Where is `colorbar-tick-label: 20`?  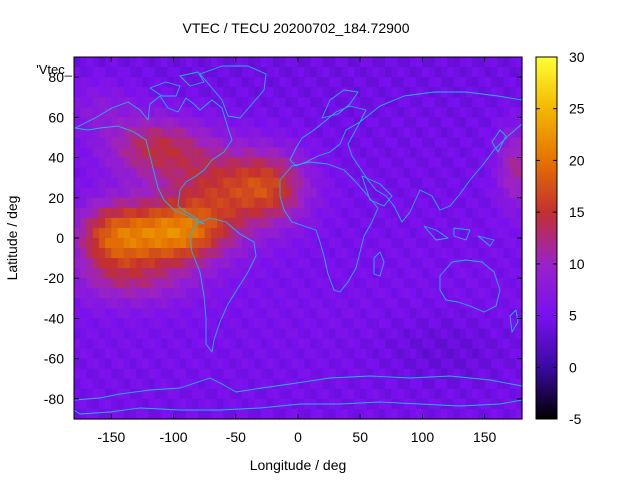
colorbar-tick-label: 20 is located at coordinates (577, 160).